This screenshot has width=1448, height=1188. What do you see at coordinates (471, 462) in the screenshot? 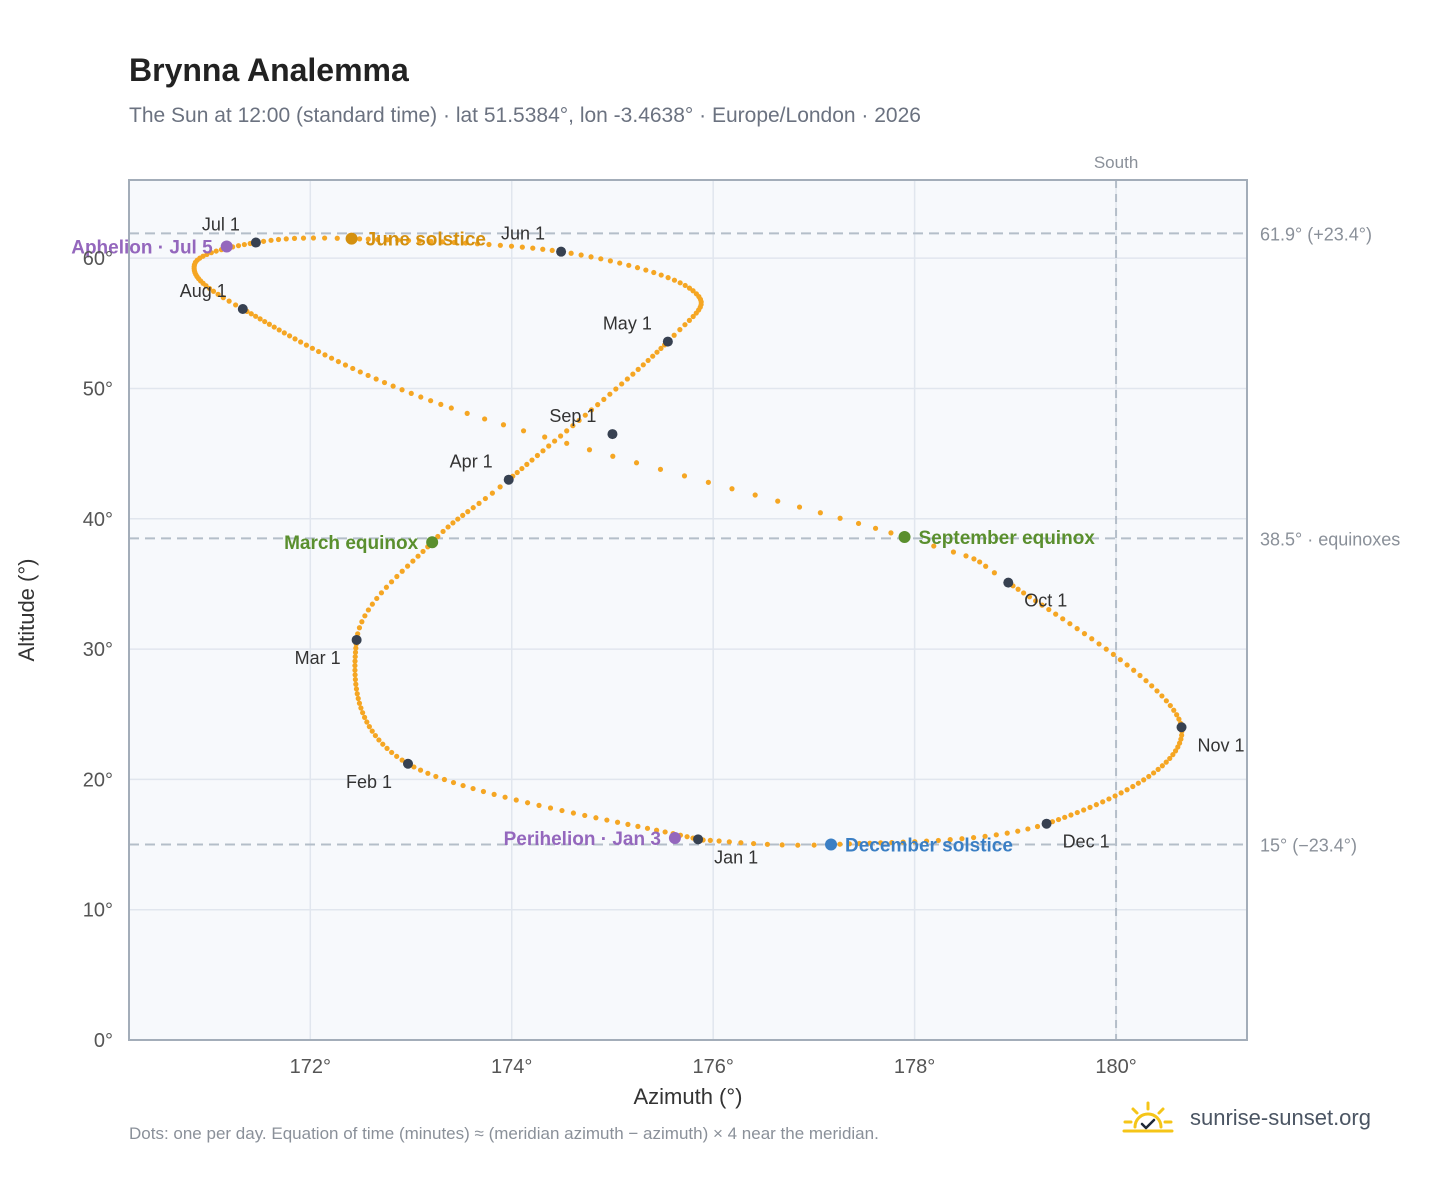
I see `month-marker-label: Apr 1` at bounding box center [471, 462].